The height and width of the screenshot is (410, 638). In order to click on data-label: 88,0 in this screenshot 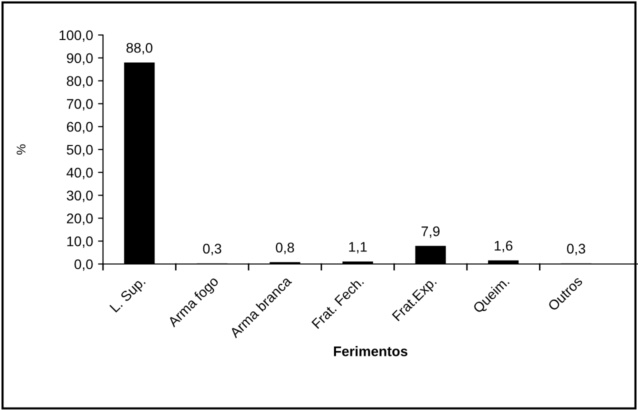, I will do `click(139, 48)`.